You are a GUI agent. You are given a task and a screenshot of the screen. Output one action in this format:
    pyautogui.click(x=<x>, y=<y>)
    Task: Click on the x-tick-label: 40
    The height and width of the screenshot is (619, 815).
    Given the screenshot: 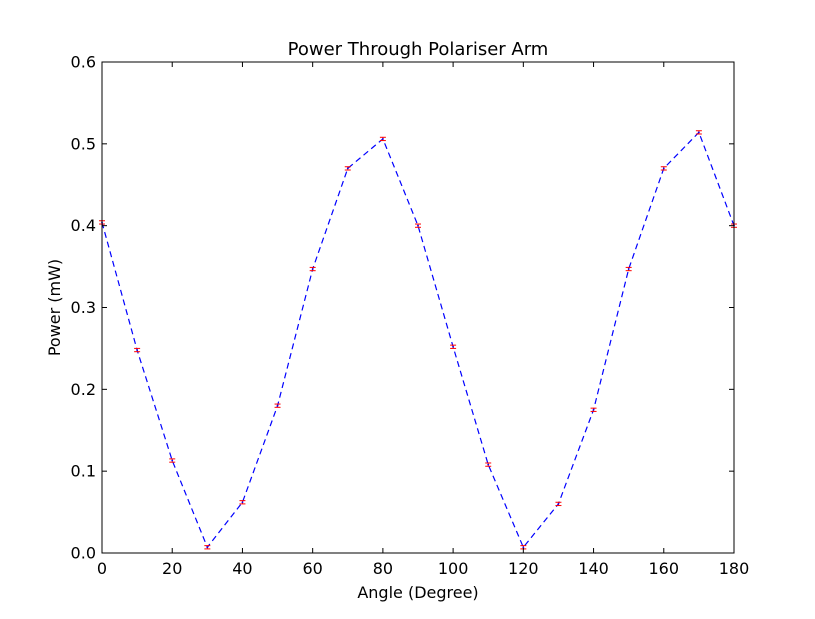 What is the action you would take?
    pyautogui.click(x=242, y=568)
    